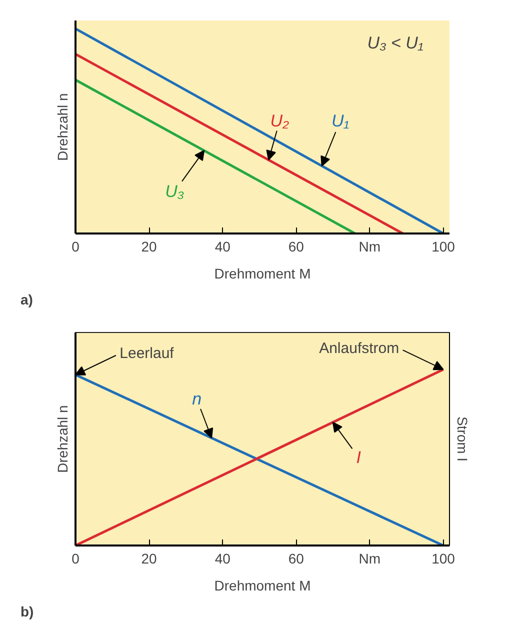 The height and width of the screenshot is (637, 524). What do you see at coordinates (26, 300) in the screenshot?
I see `text: a)` at bounding box center [26, 300].